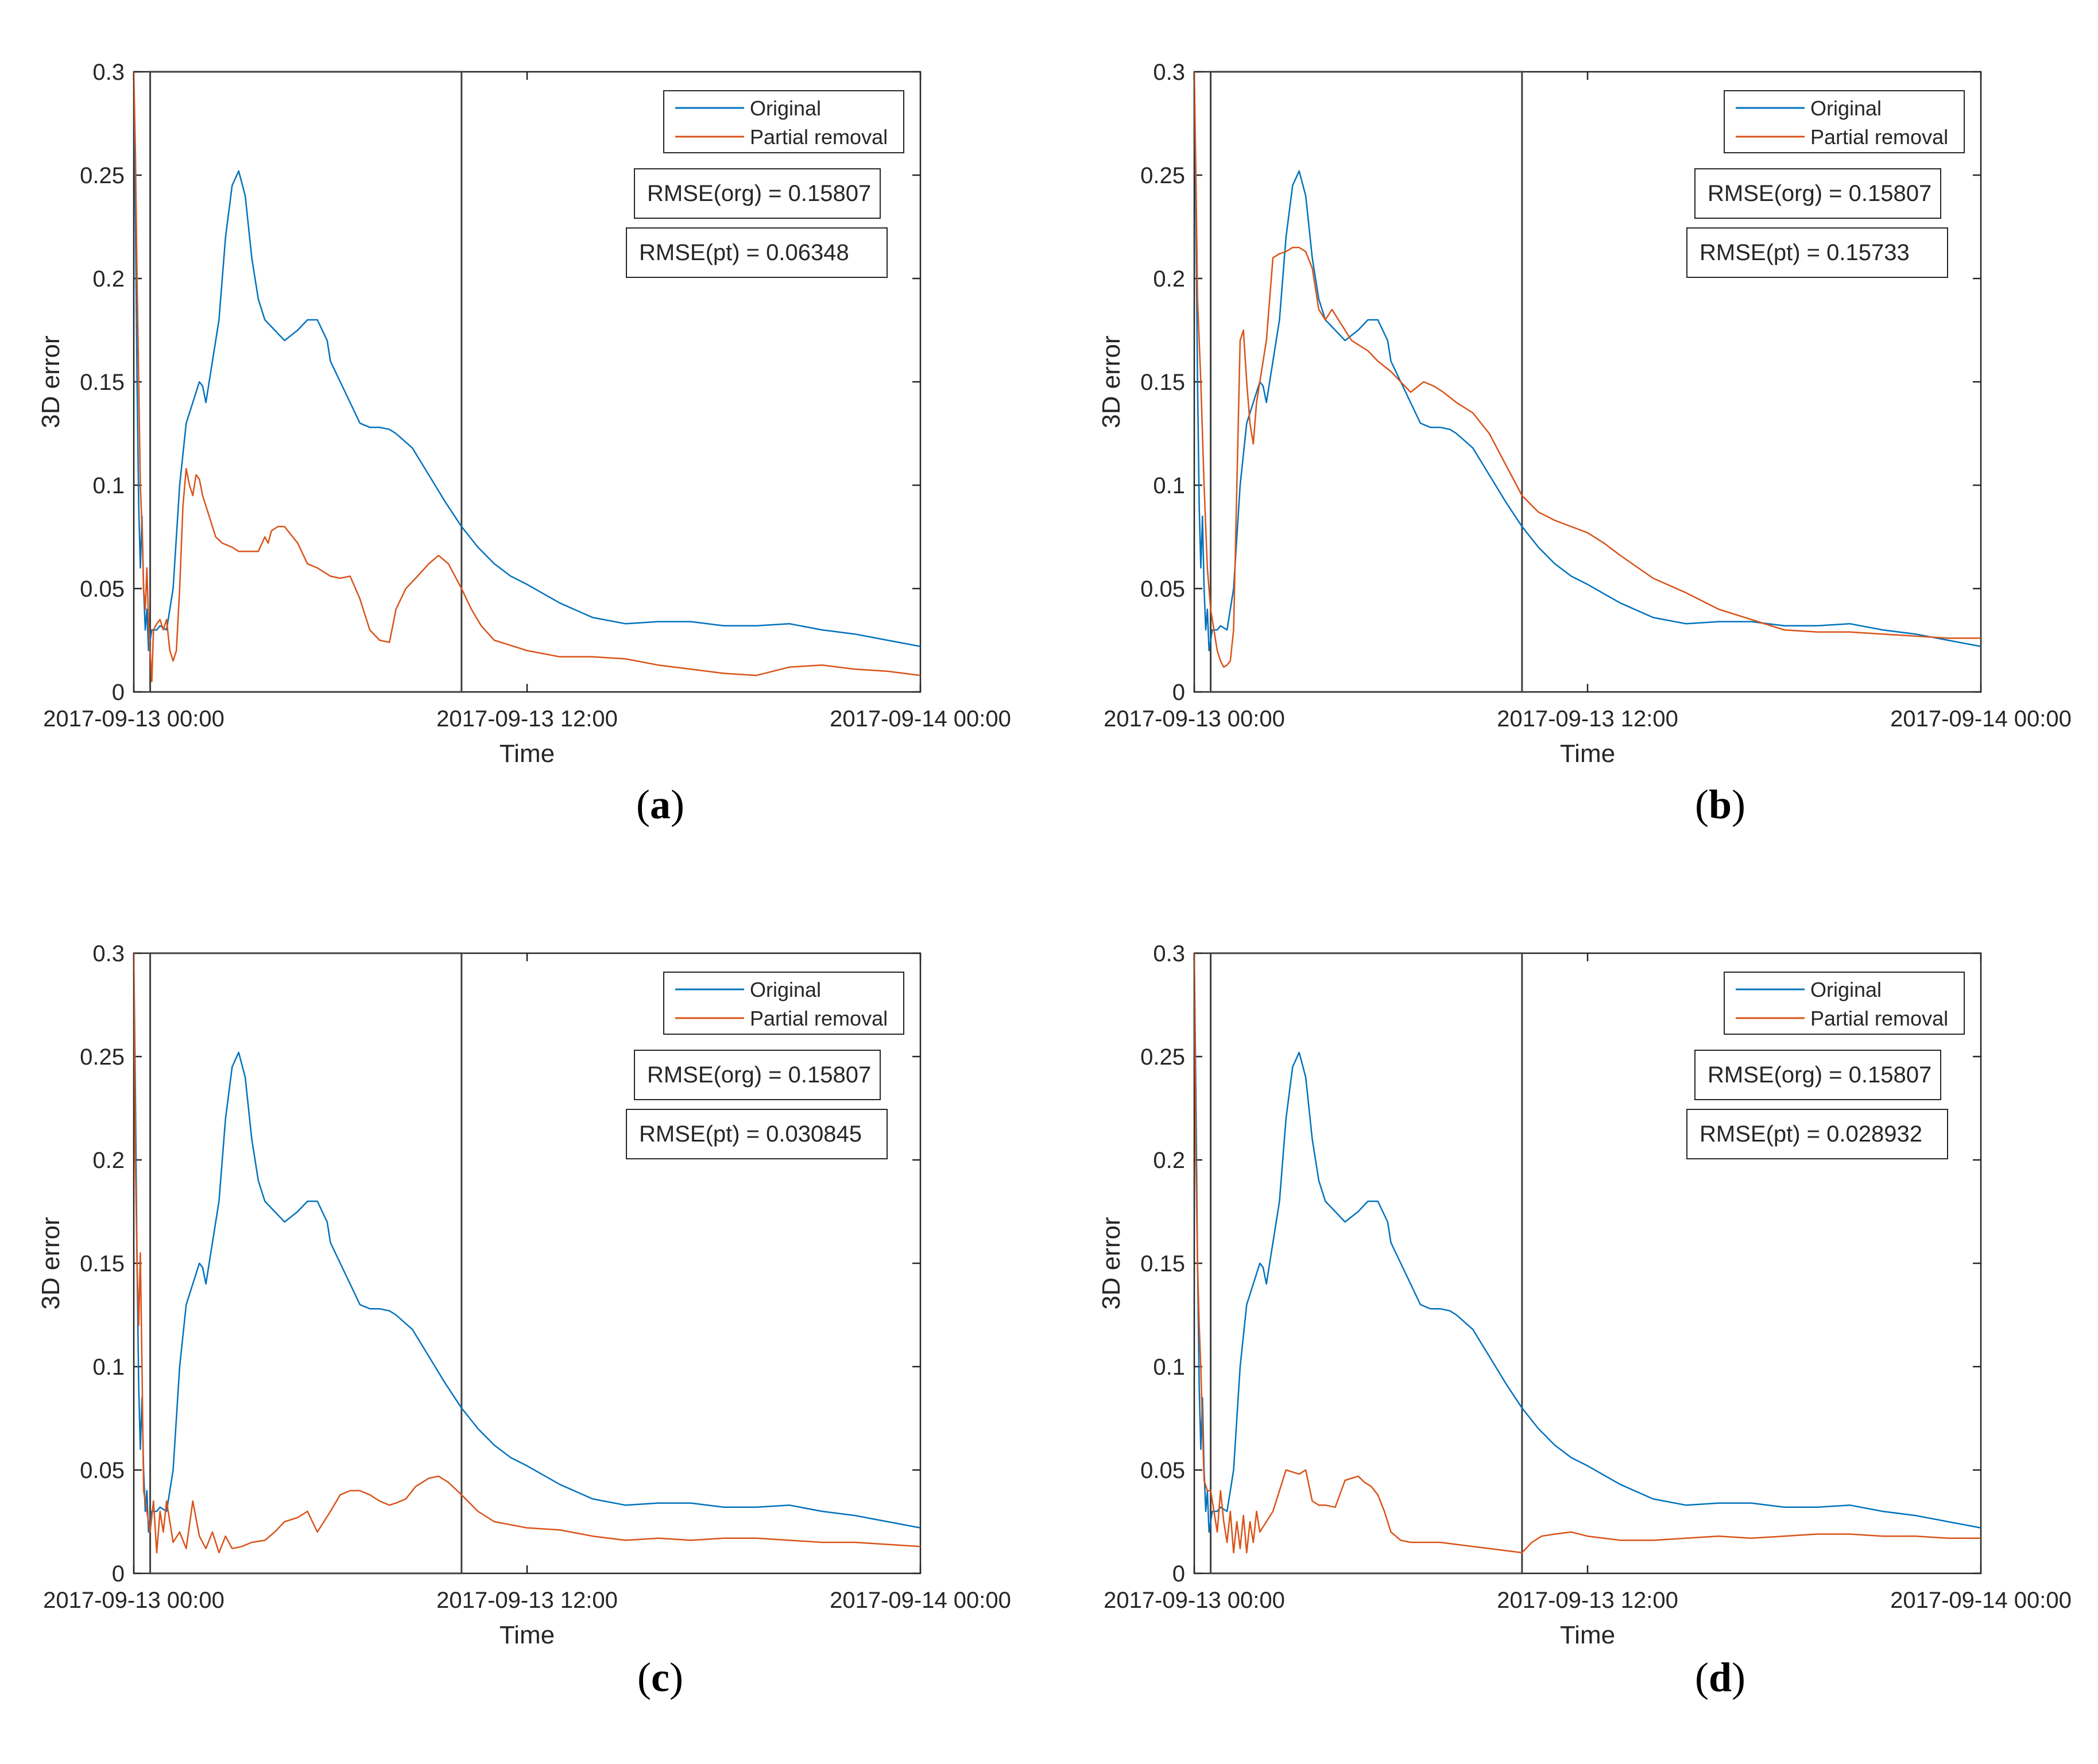 The image size is (2098, 1764). I want to click on panel-label-letter: c, so click(660, 1677).